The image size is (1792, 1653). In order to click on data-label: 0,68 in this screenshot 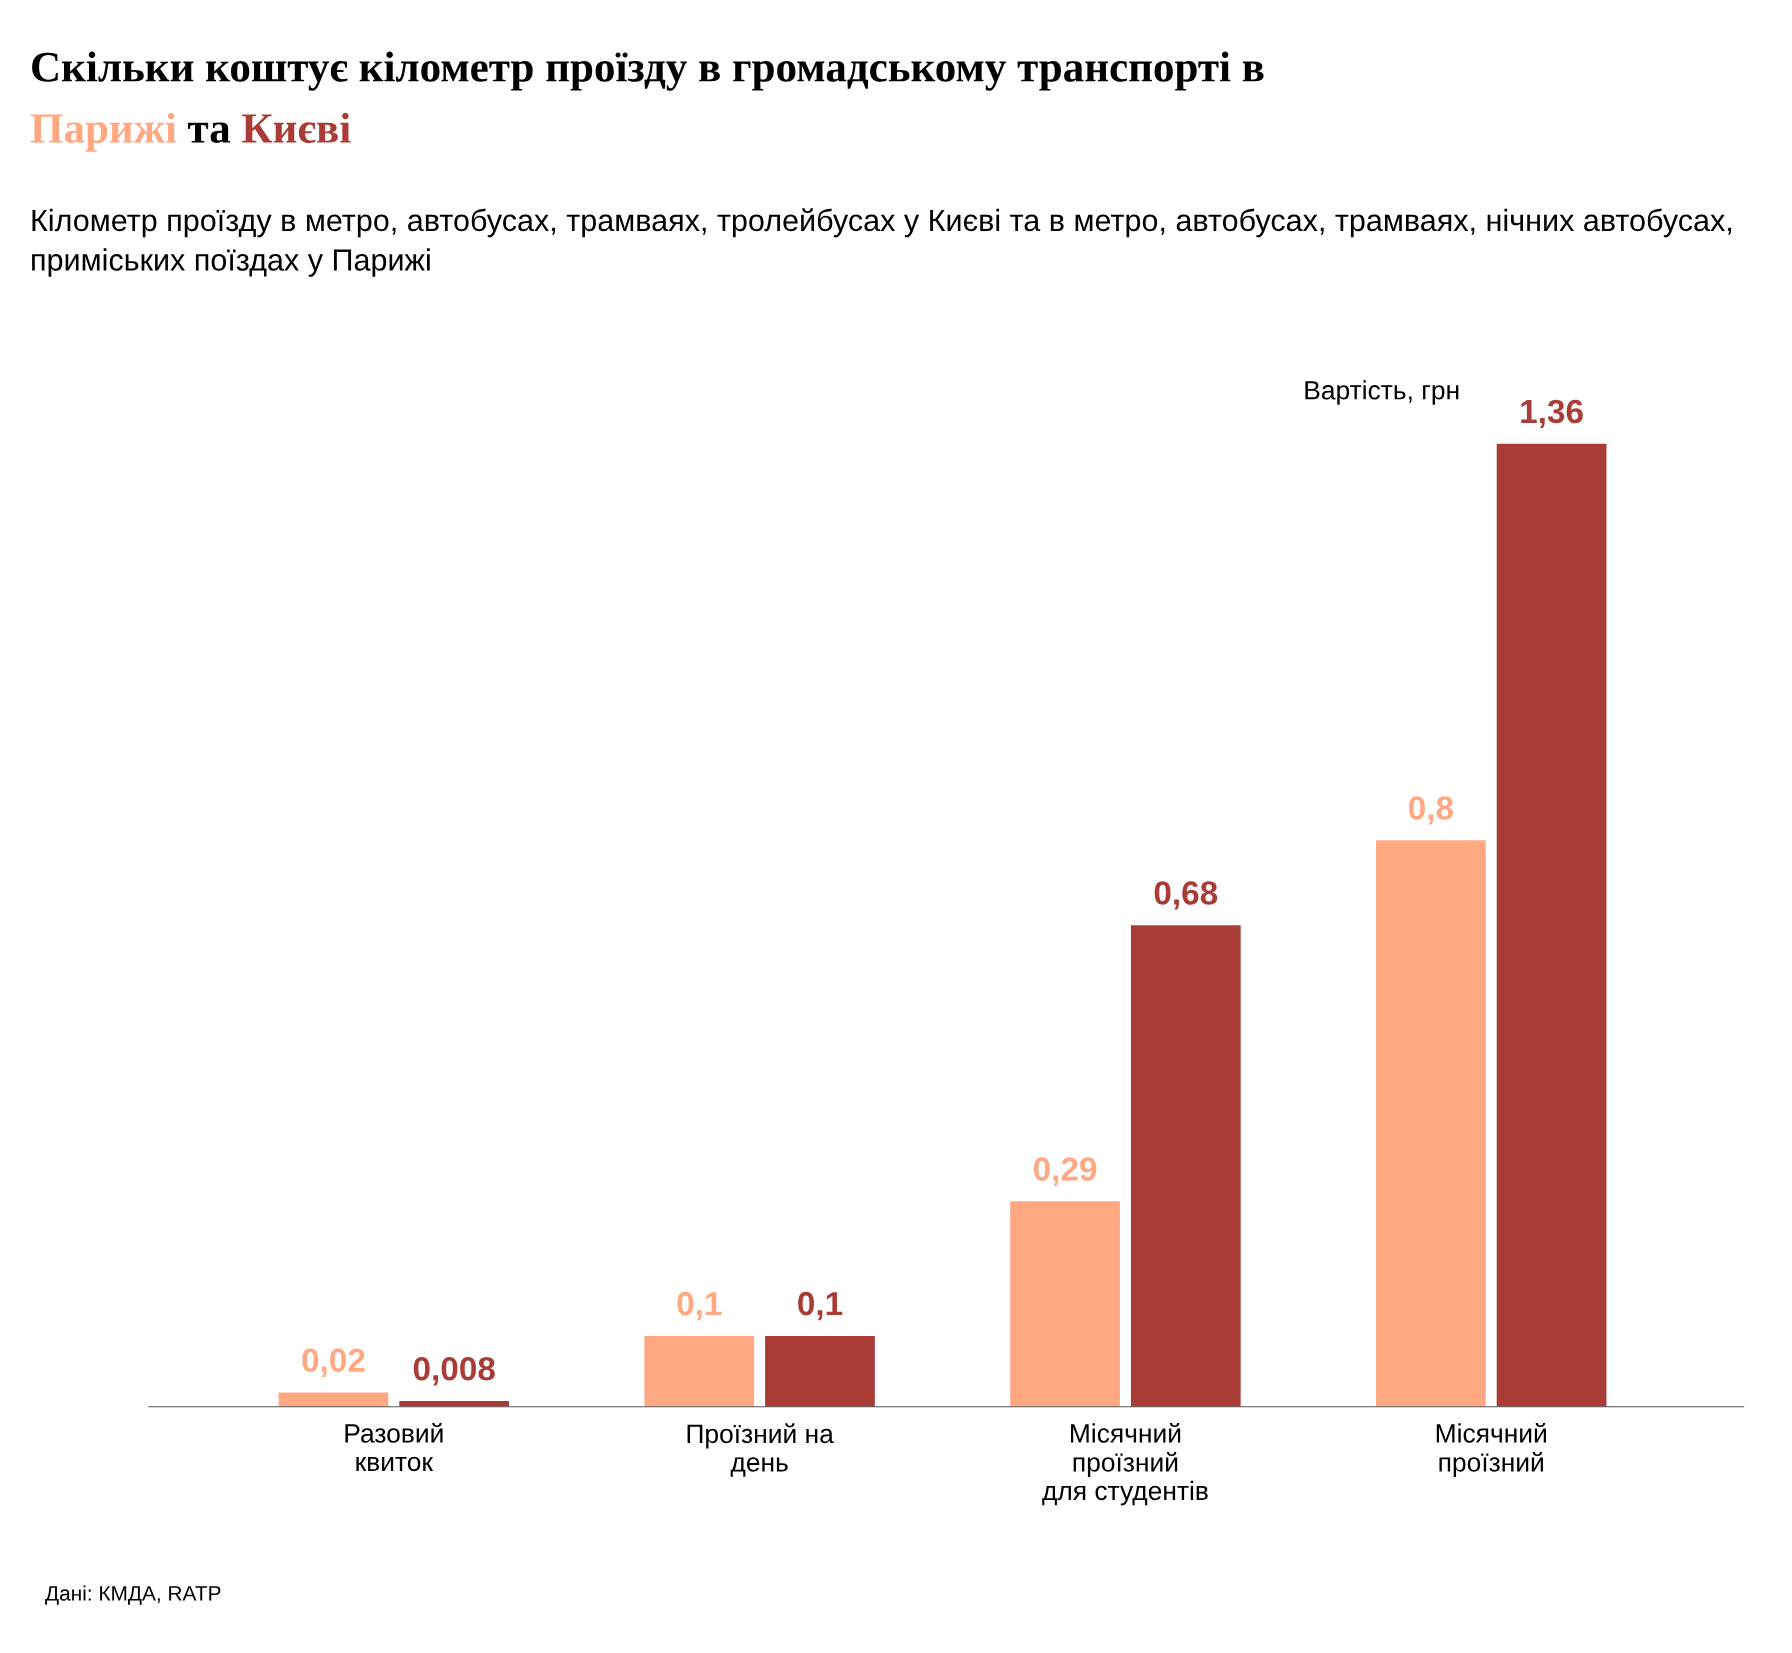, I will do `click(1186, 895)`.